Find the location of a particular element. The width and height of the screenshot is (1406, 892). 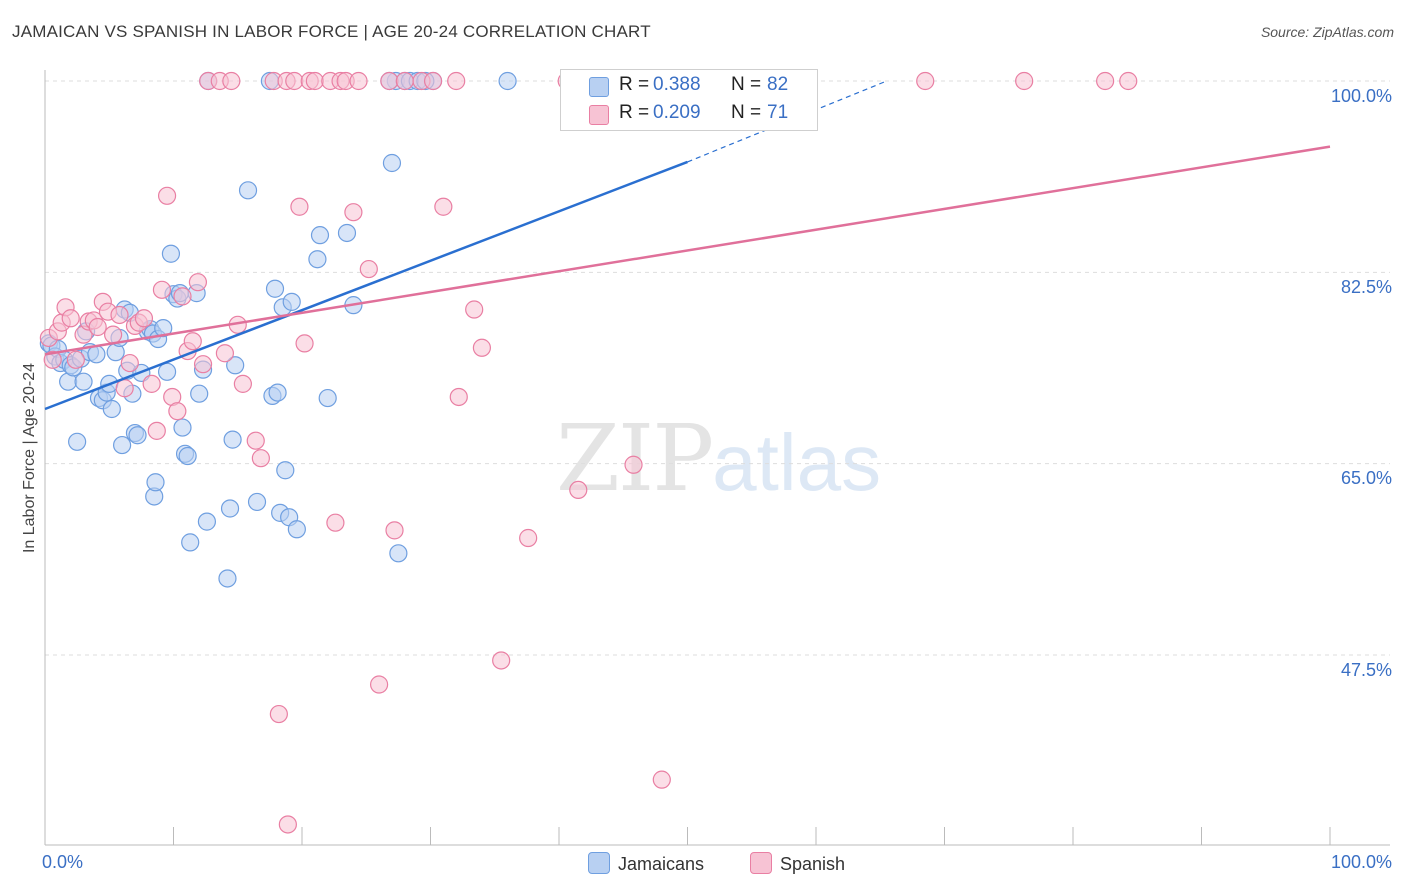

legend-row-jamaicans: R = 0.388 N = 82 is located at coordinates (689, 86).